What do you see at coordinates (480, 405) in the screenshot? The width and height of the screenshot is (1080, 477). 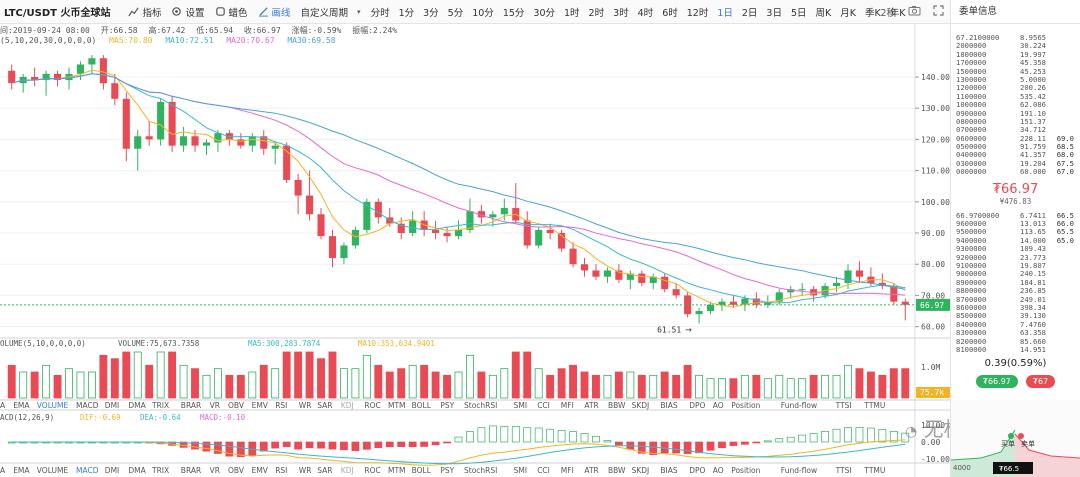 I see `volume-indicator-tab: StochRSI` at bounding box center [480, 405].